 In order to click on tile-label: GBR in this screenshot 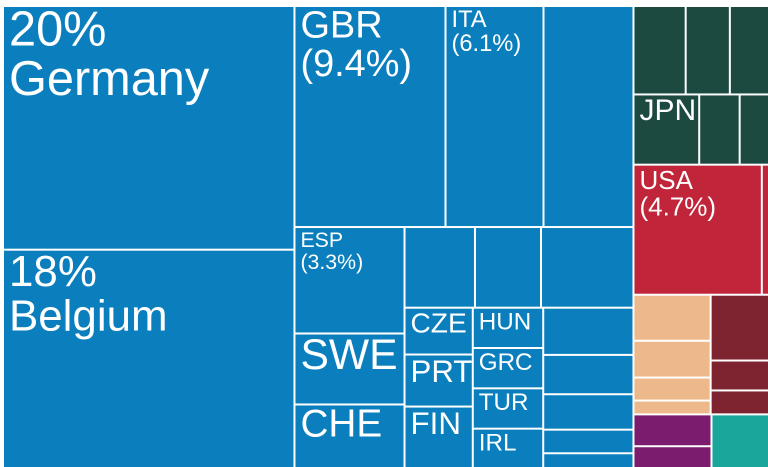, I will do `click(341, 25)`.